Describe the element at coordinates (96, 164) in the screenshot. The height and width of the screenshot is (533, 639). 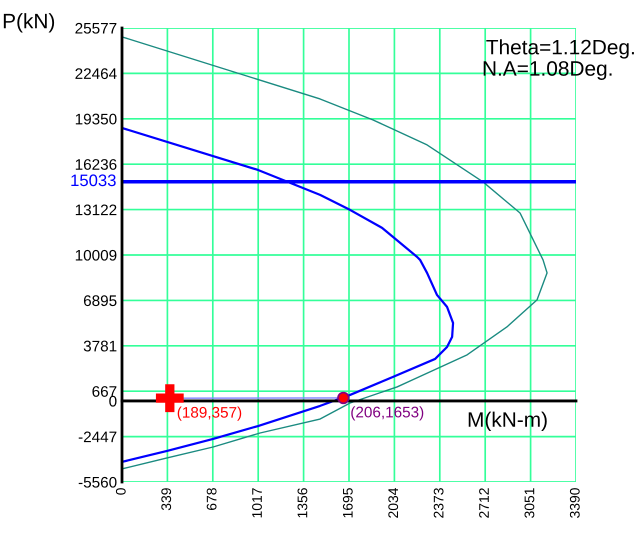
I see `y-tick-label: 16236` at that location.